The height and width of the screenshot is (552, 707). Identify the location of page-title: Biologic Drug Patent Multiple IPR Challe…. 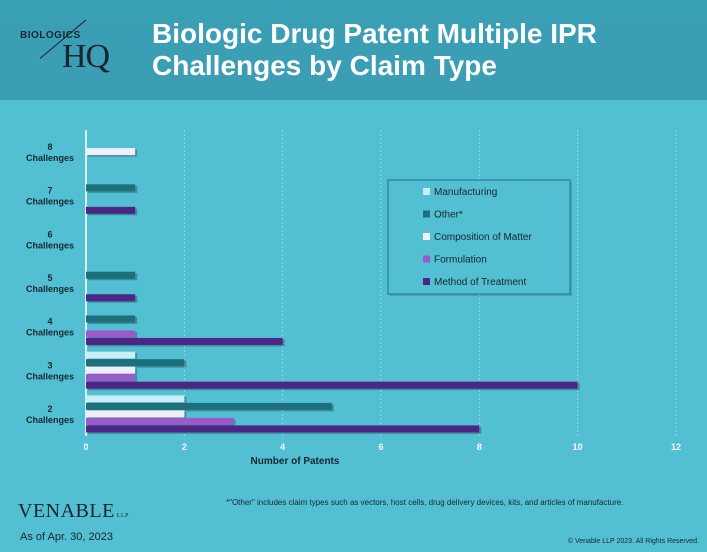
(422, 50).